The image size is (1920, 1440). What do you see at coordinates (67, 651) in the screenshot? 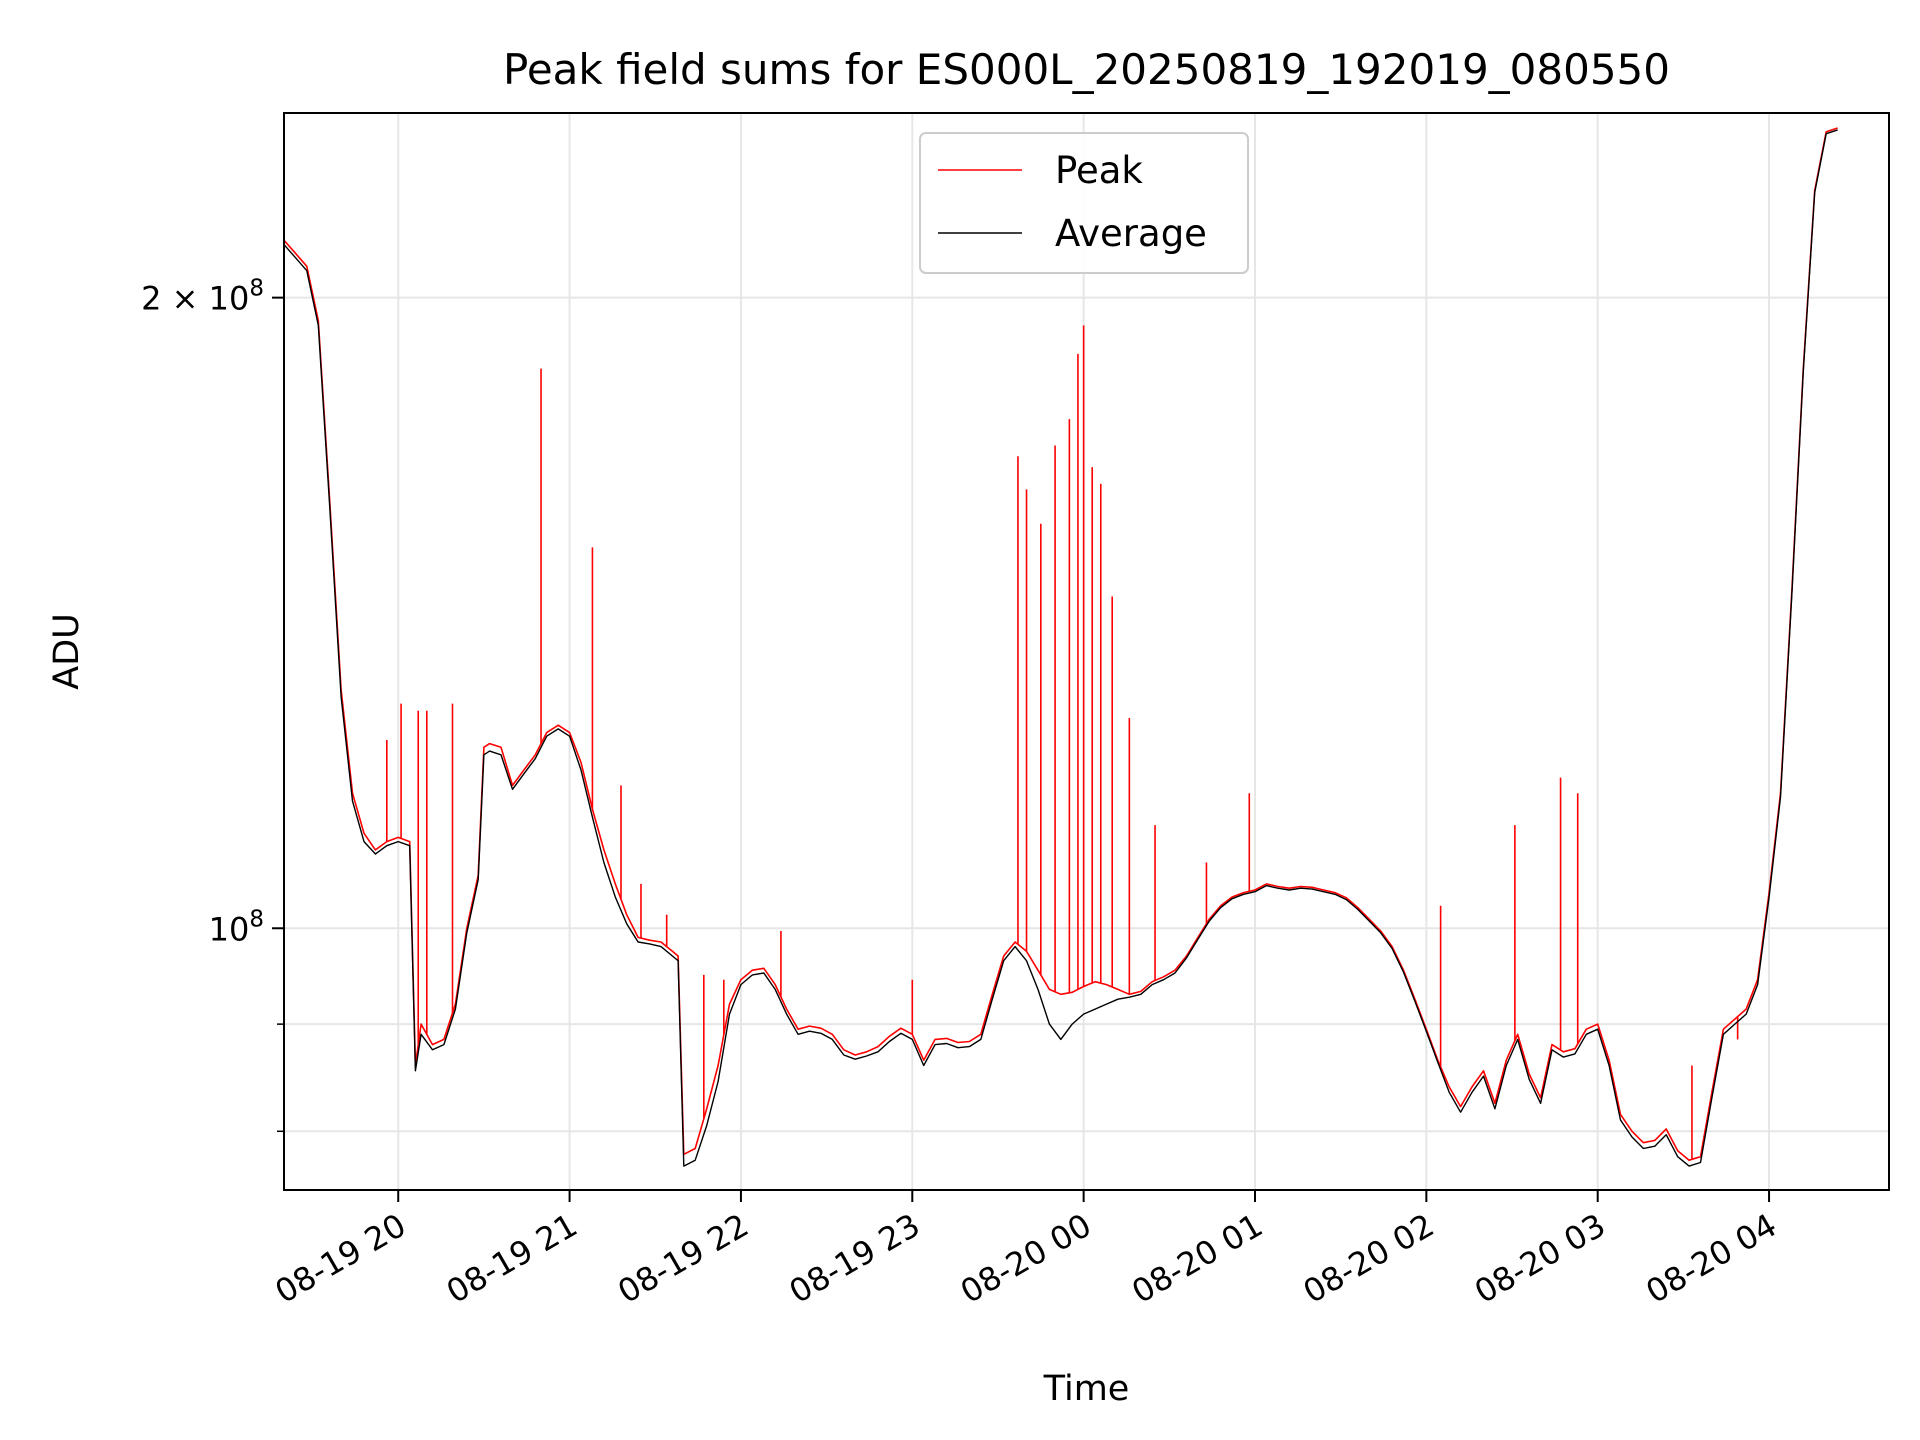
I see `y-axis-title: ADU` at bounding box center [67, 651].